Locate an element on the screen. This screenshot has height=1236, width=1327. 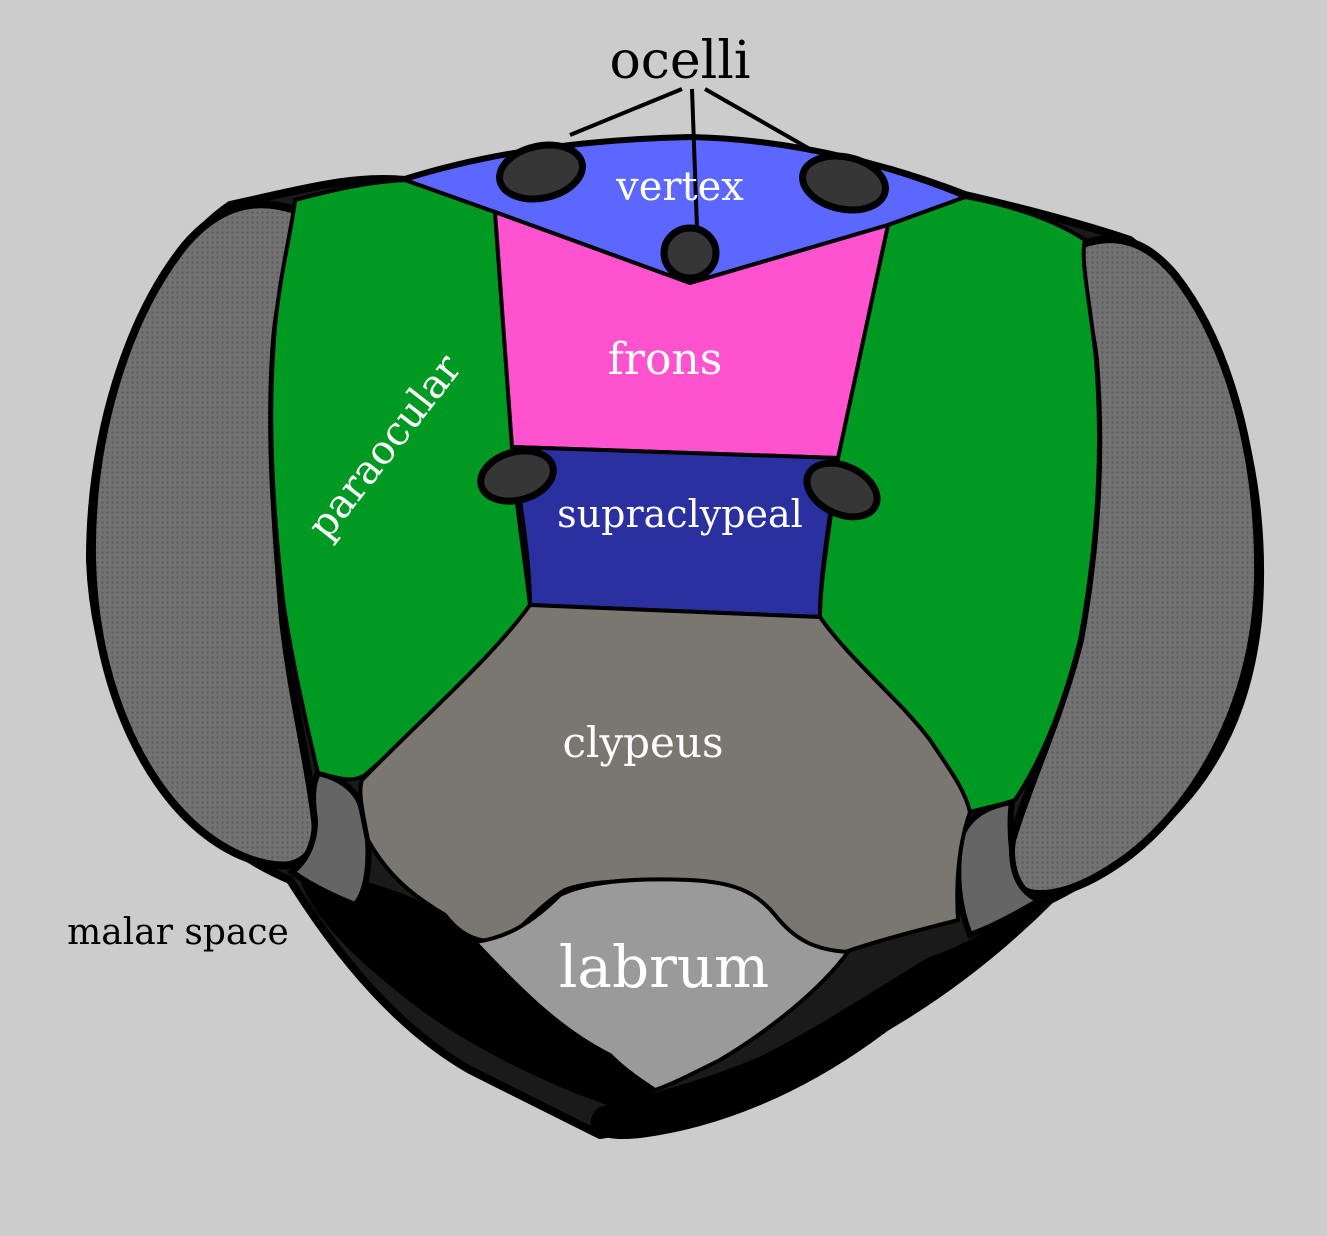
ocelli-label: ocelli is located at coordinates (679, 61).